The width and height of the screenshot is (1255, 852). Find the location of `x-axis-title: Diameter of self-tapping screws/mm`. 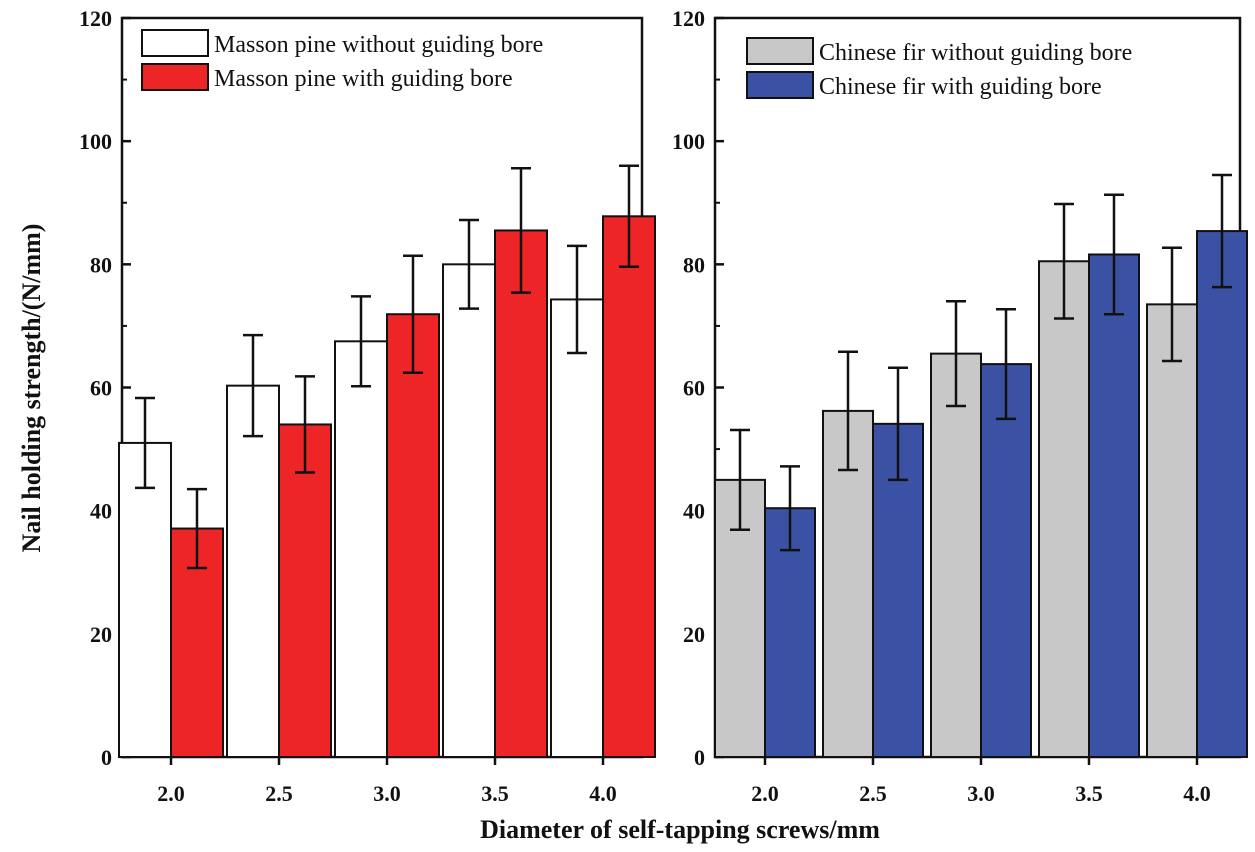

x-axis-title: Diameter of self-tapping screws/mm is located at coordinates (680, 829).